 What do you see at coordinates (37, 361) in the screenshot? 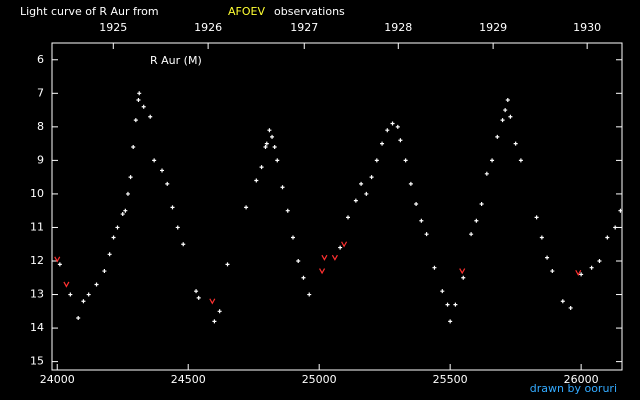
I see `y-tick-label: 15` at bounding box center [37, 361].